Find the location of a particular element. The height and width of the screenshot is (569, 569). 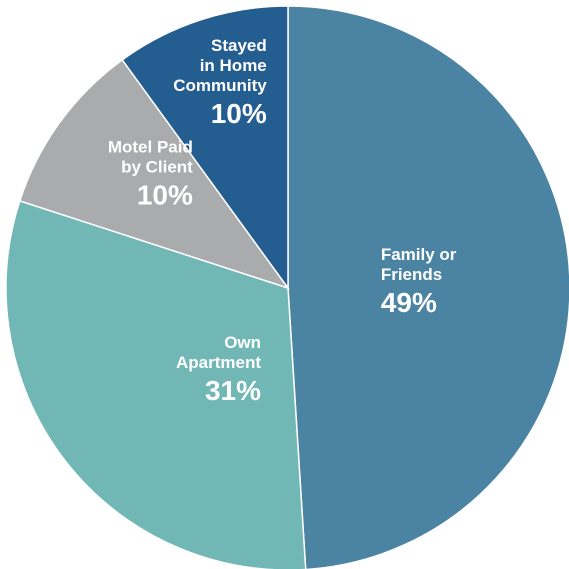

pie-label-text: Apartment is located at coordinates (218, 362).